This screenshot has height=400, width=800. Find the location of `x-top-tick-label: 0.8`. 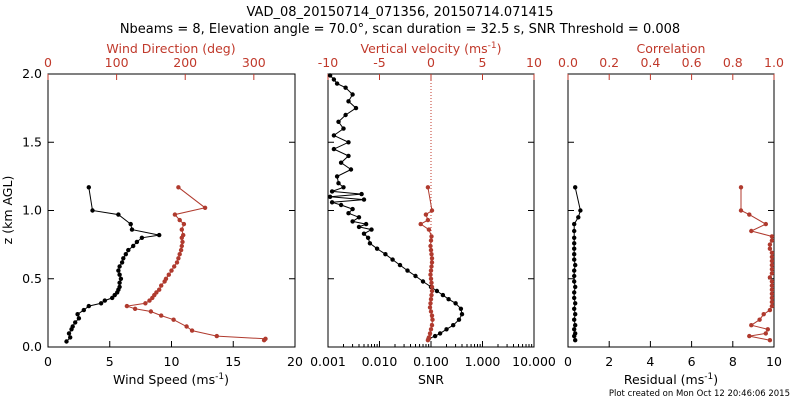

x-top-tick-label: 0.8 is located at coordinates (733, 62).